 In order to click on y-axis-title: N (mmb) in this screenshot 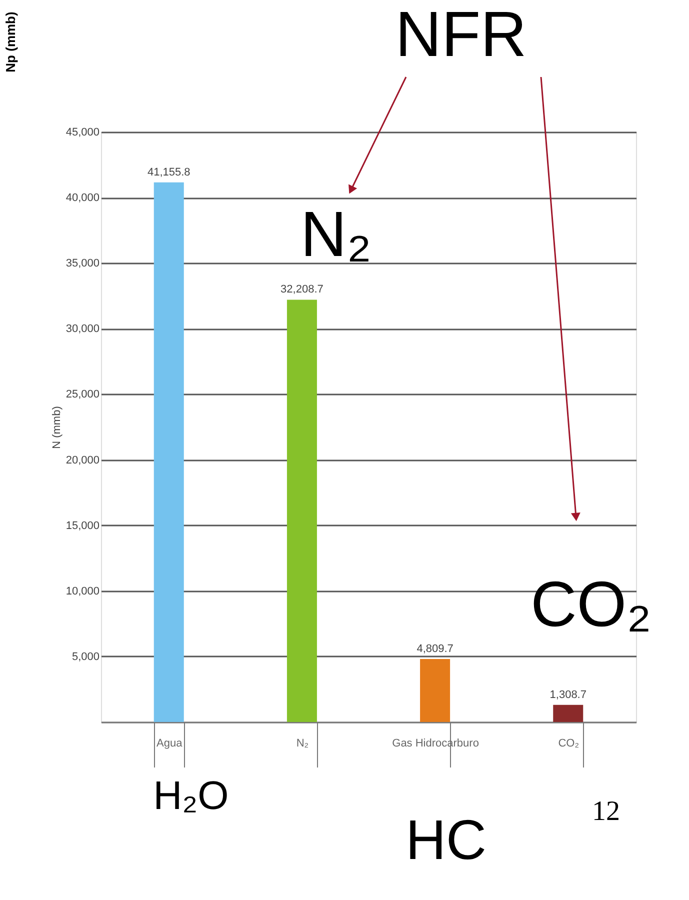, I will do `click(56, 427)`.